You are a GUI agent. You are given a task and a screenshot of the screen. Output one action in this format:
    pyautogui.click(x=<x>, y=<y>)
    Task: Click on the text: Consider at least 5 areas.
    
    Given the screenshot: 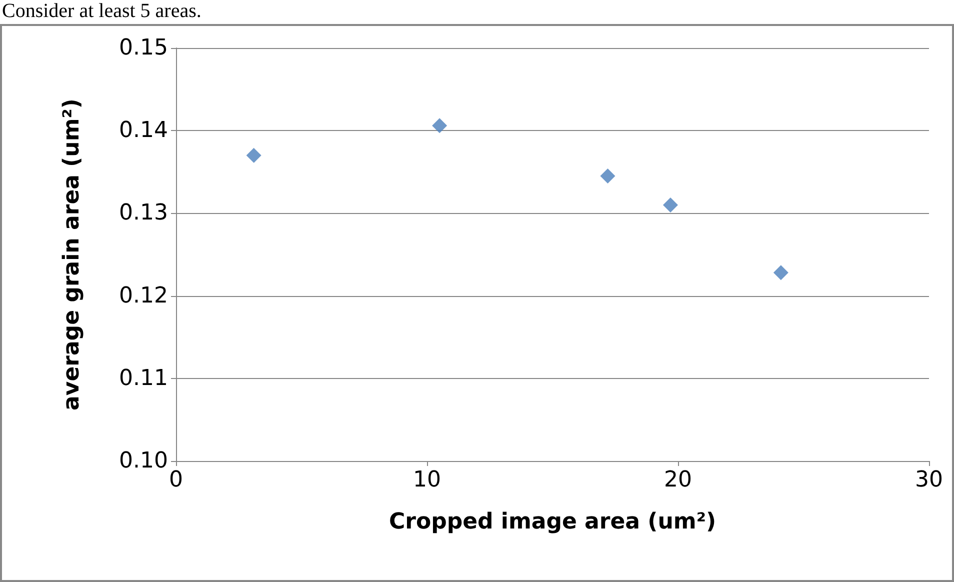 What is the action you would take?
    pyautogui.click(x=102, y=11)
    